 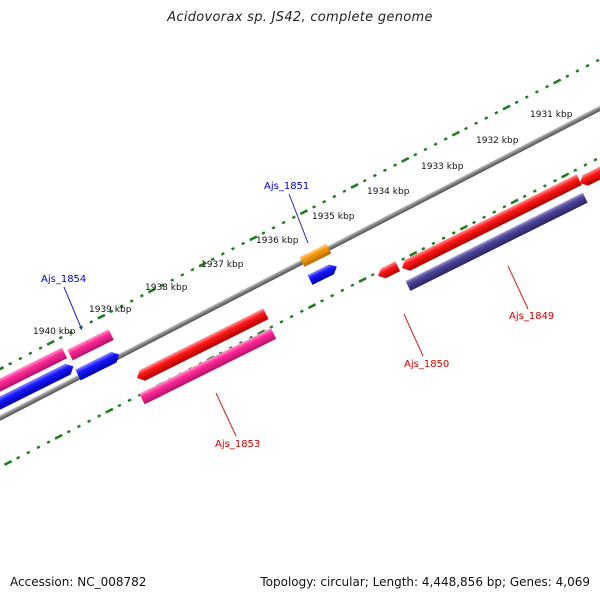 I want to click on genome-title: Acidovorax sp. JS42, complete genome, so click(x=300, y=17).